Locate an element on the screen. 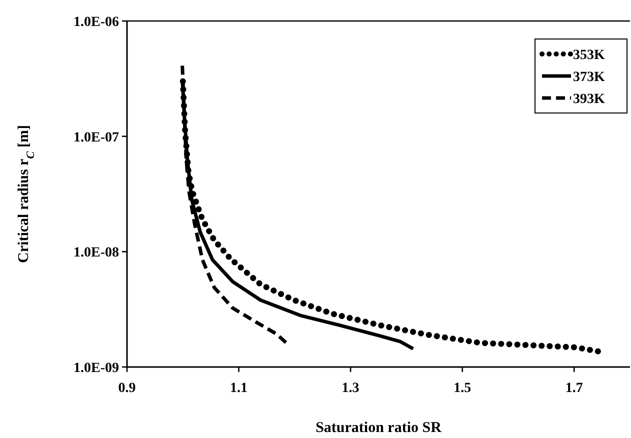 This screenshot has height=438, width=631. legend-label: 393K is located at coordinates (589, 99).